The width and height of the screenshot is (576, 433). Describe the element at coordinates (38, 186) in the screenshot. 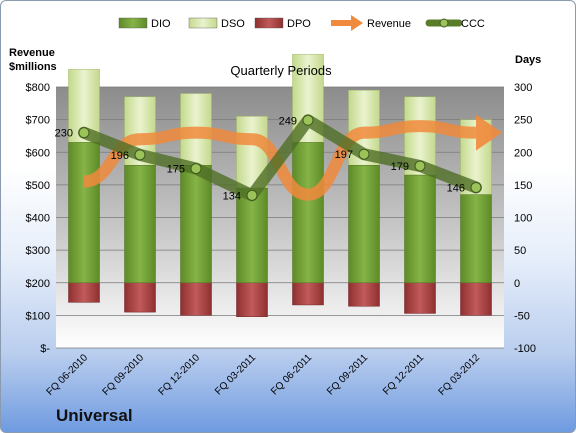

I see `left-tick-label: $500` at that location.